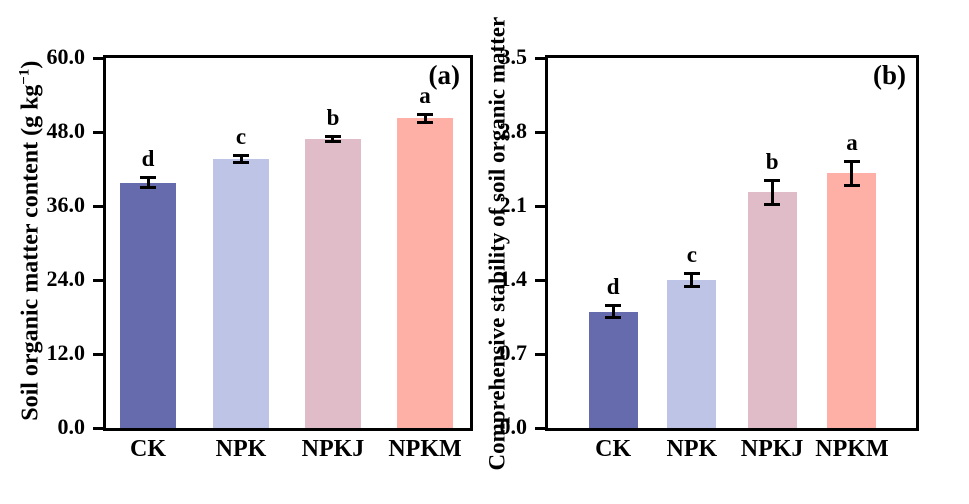 This screenshot has width=969, height=504. What do you see at coordinates (66, 204) in the screenshot?
I see `y-tick-label: 36.0` at bounding box center [66, 204].